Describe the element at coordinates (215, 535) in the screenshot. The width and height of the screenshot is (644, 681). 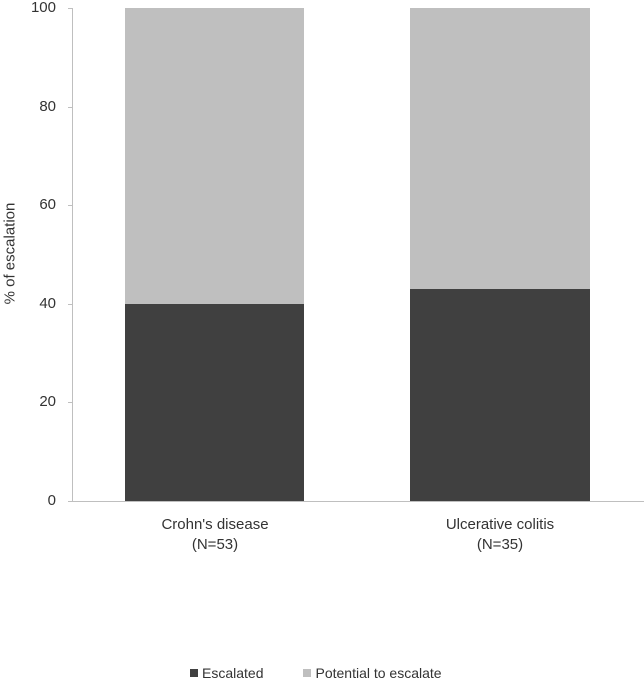
I see `x-label-crohns: Crohn's disease (N=53)` at that location.